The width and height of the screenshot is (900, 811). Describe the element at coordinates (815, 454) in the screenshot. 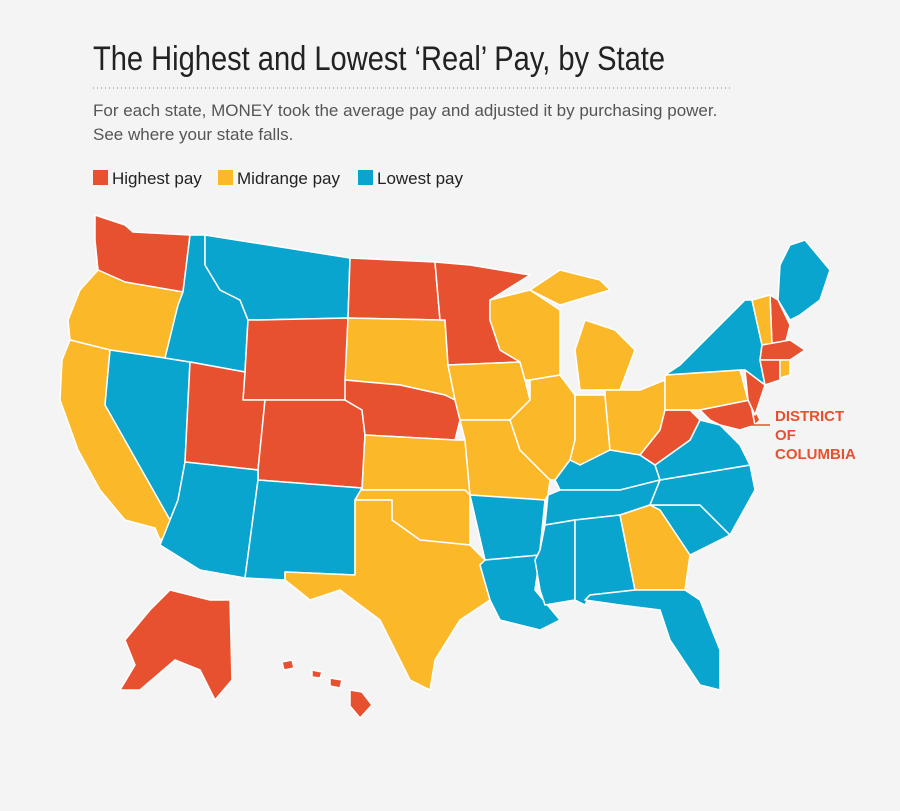

I see `dc-label: COLUMBIA` at that location.